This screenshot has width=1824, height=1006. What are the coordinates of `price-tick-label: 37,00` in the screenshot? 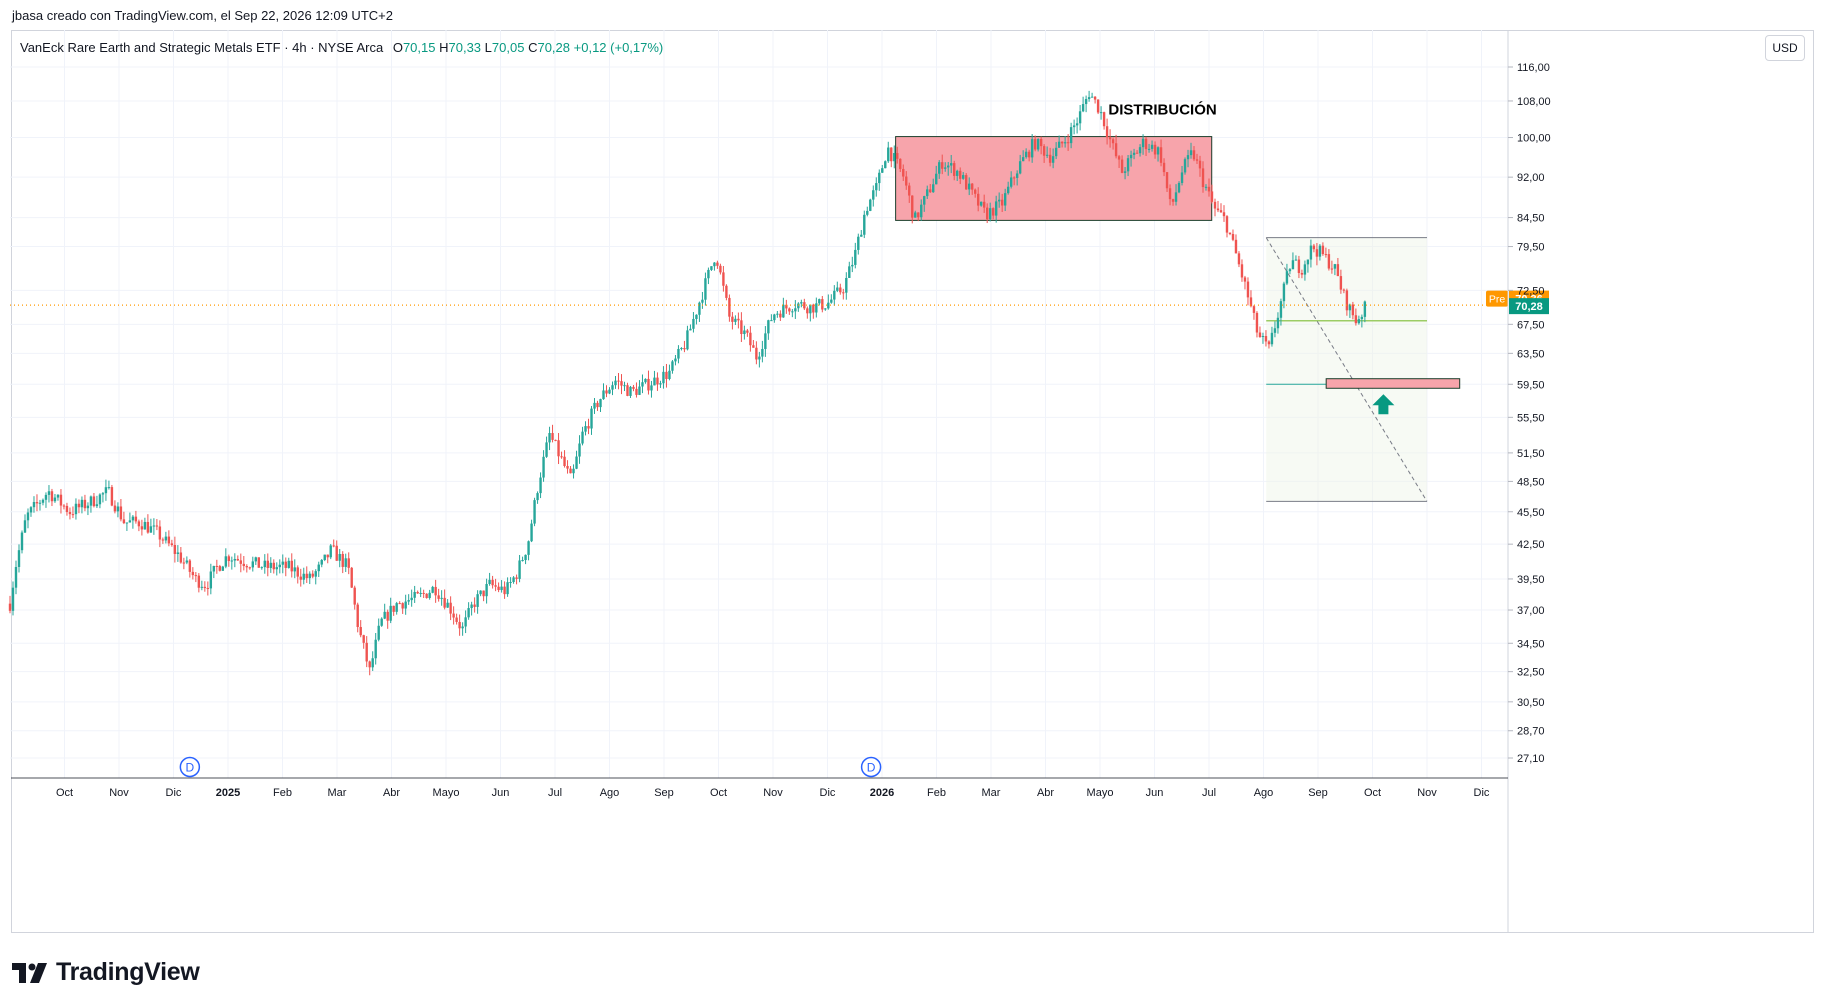 It's located at (1531, 611).